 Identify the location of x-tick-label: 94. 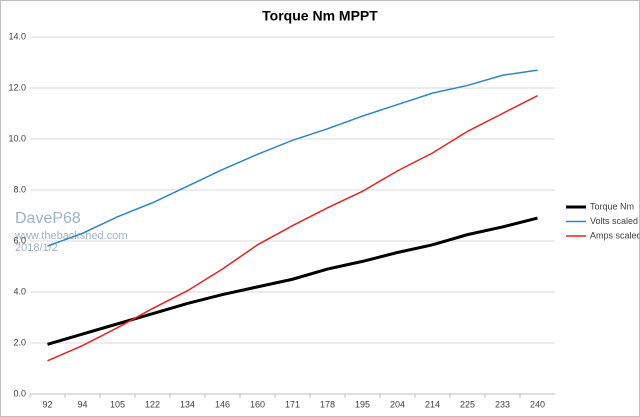
(82, 404).